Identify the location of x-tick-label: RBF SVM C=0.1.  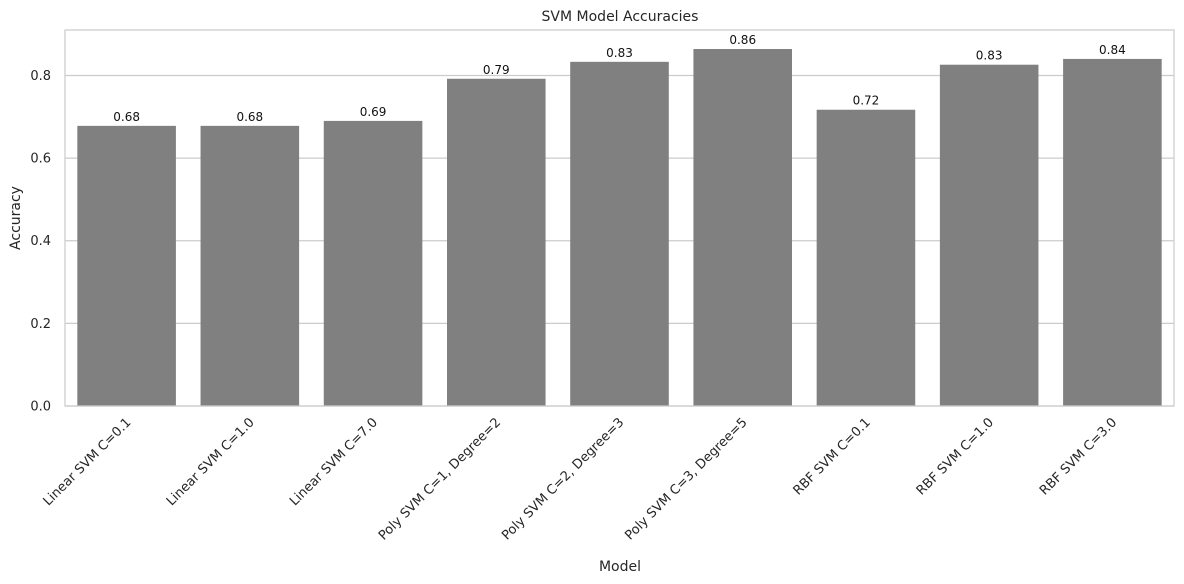
(832, 456).